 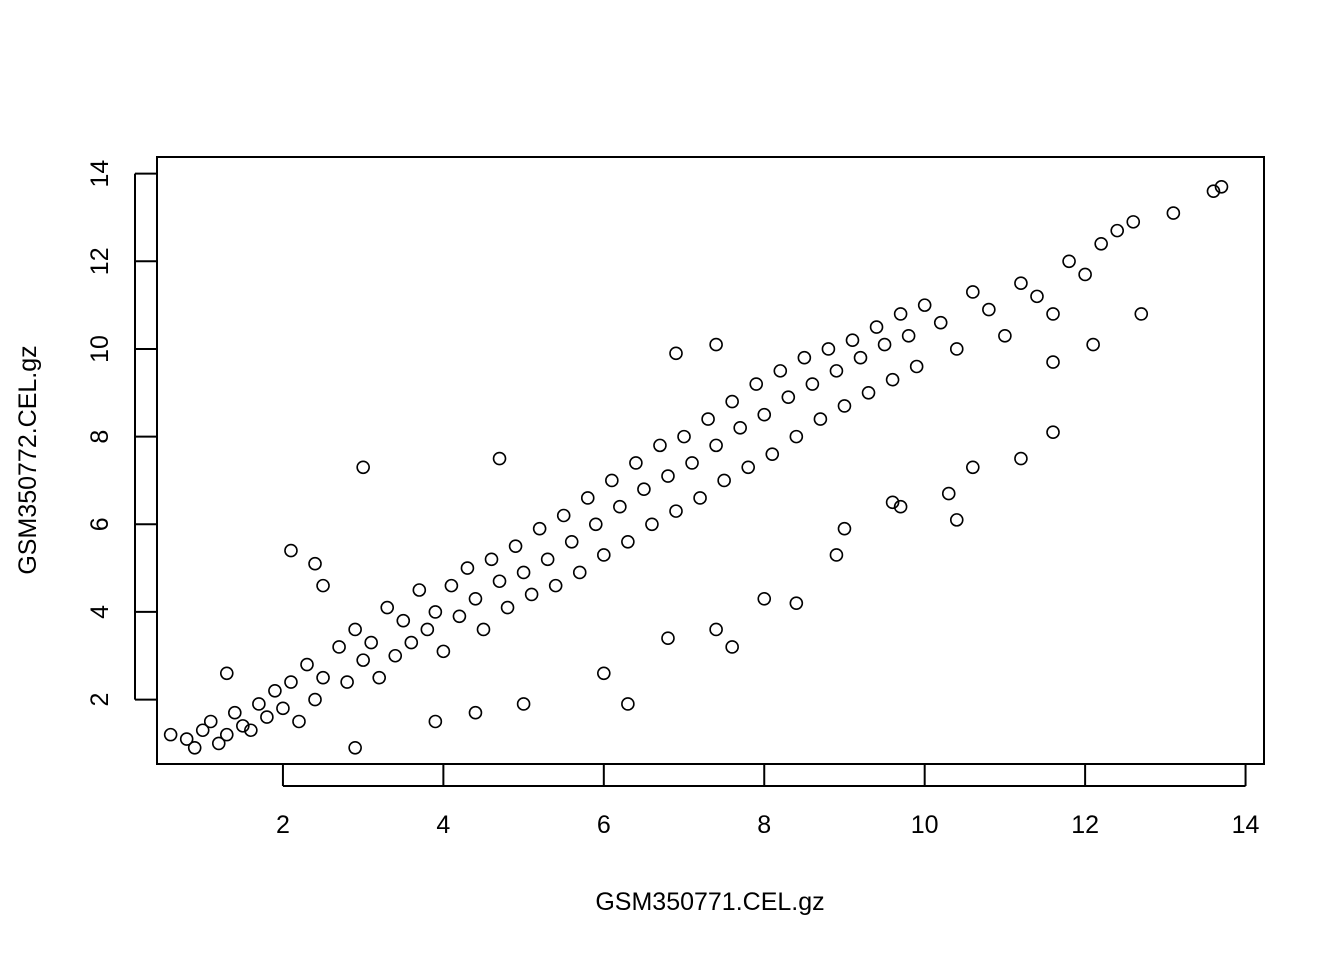 What do you see at coordinates (100, 349) in the screenshot?
I see `y-tick-label: 10` at bounding box center [100, 349].